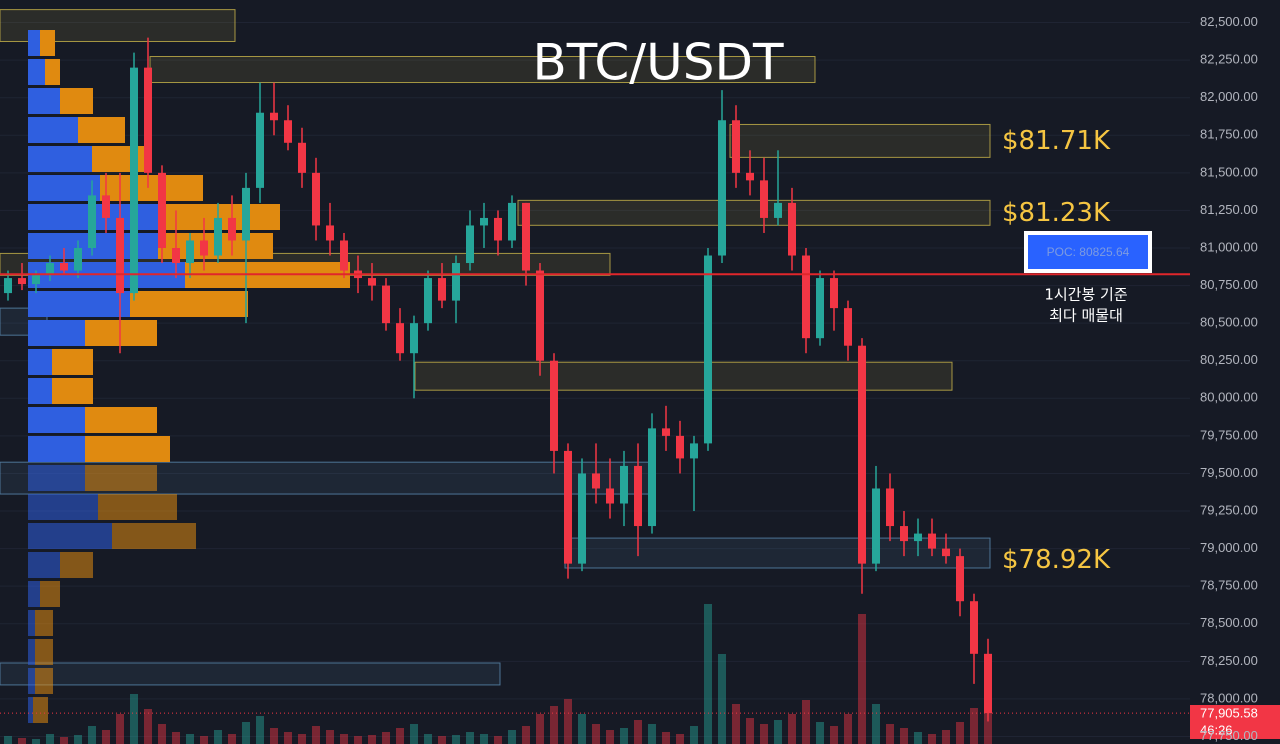 The width and height of the screenshot is (1280, 744). Describe the element at coordinates (1229, 209) in the screenshot. I see `y-tick-label: 81,250.00` at that location.